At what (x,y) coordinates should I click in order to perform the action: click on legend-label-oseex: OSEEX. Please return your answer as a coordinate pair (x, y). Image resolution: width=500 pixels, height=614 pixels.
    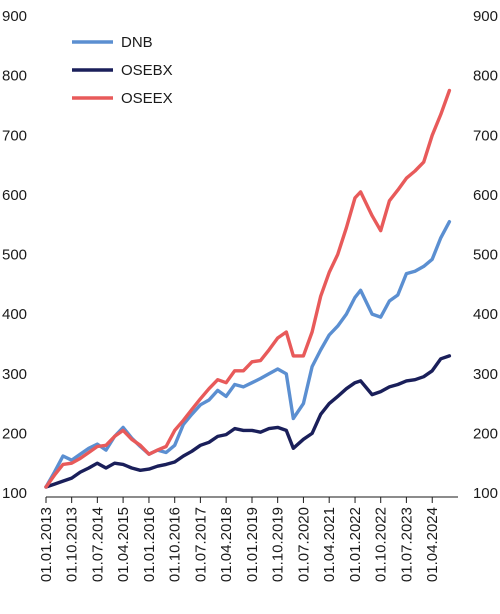
    Looking at the image, I should click on (147, 98).